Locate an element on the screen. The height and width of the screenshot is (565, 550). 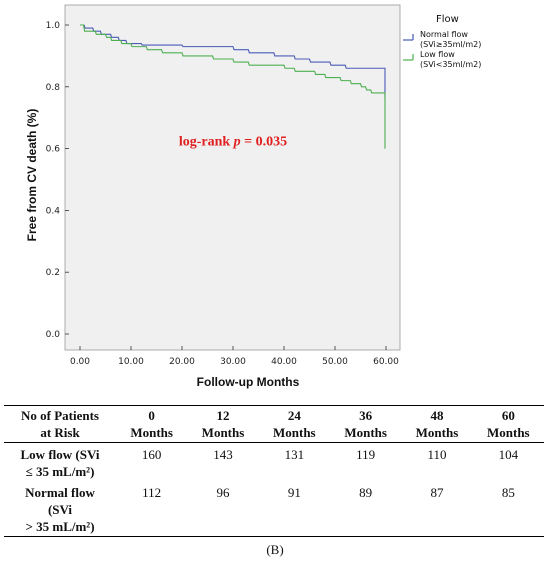
x-axis: 0.00 10.00 20.00 30.00 40.00 50.00 60.00 is located at coordinates (234, 356).